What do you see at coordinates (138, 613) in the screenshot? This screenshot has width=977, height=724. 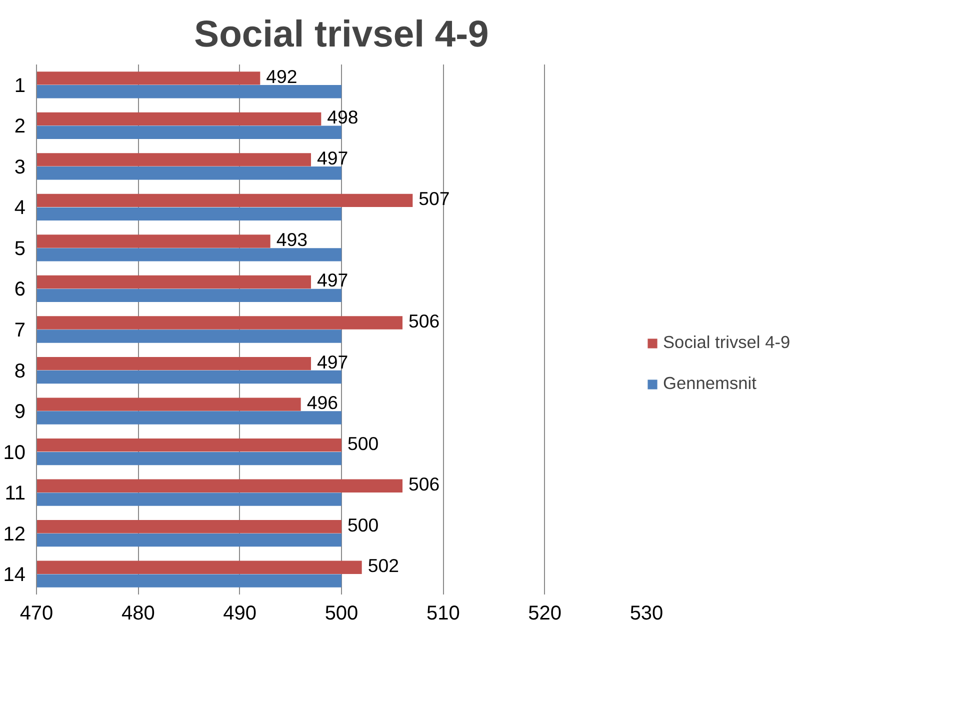 I see `x-tick-label: 480` at bounding box center [138, 613].